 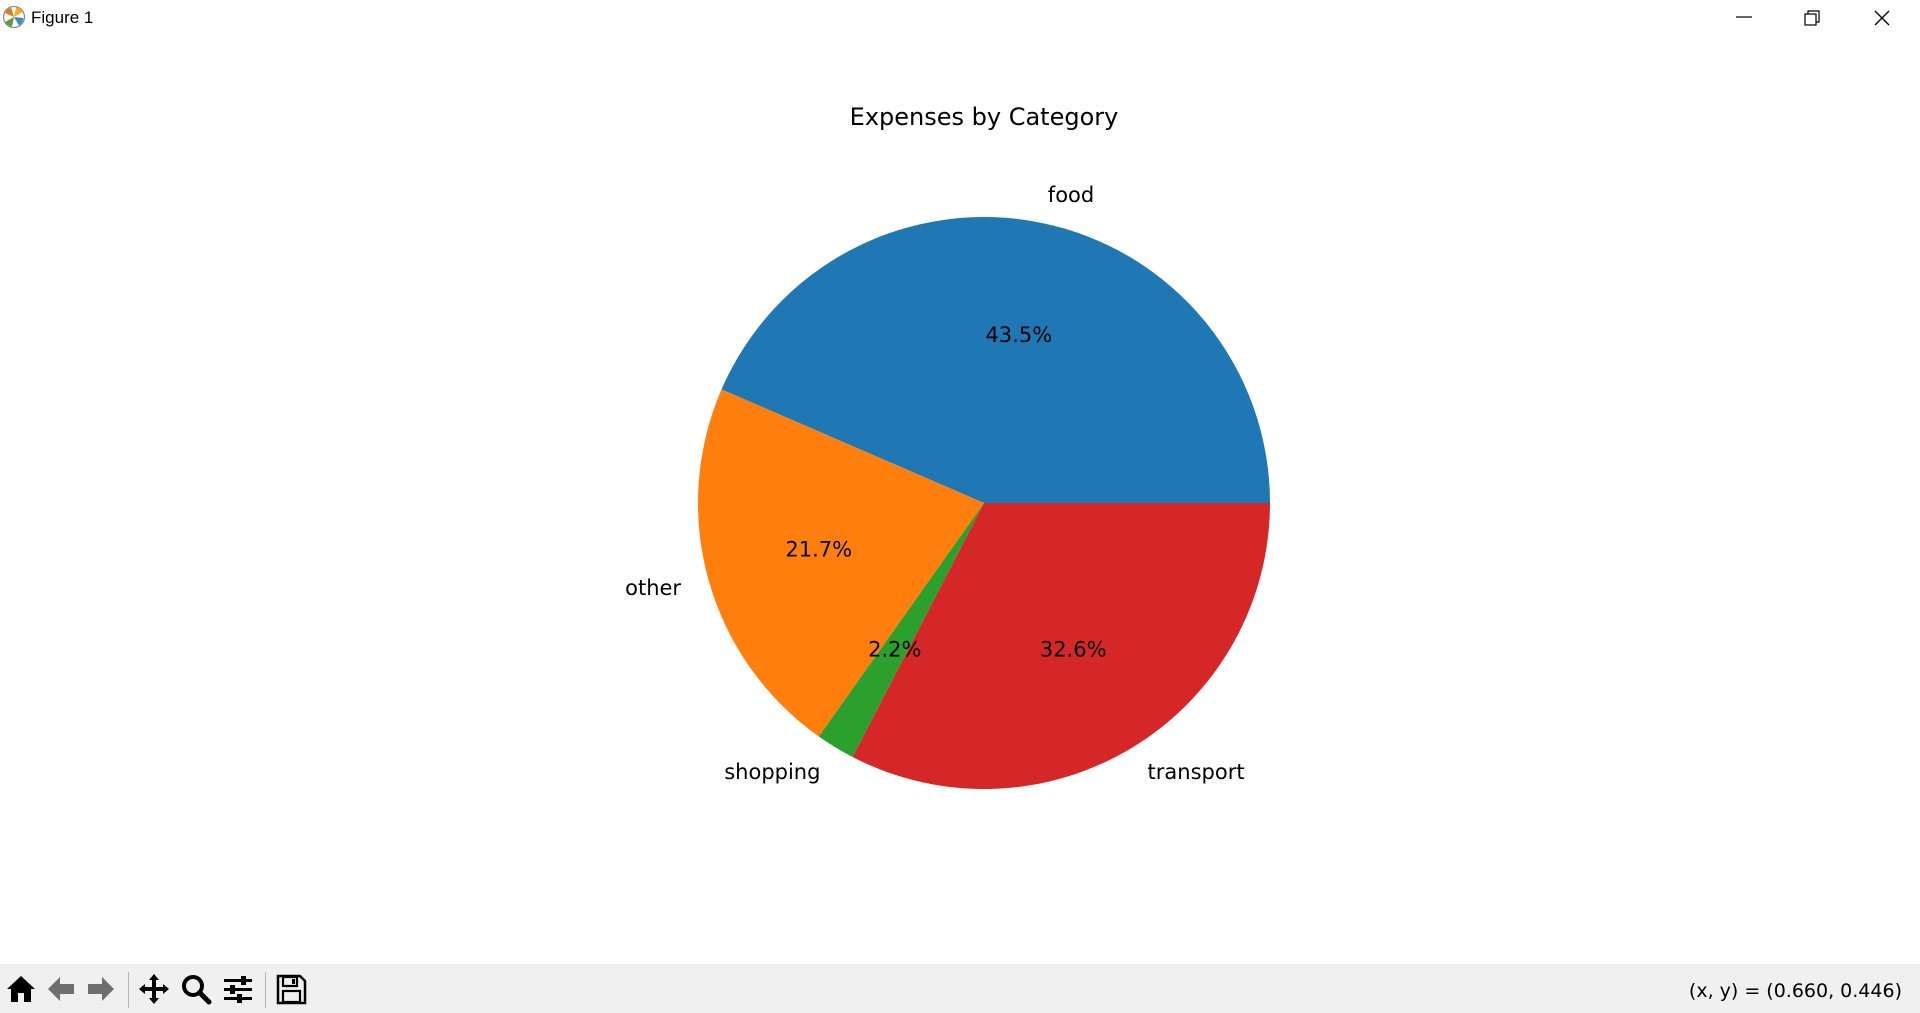 I want to click on home-icon, so click(x=21, y=989).